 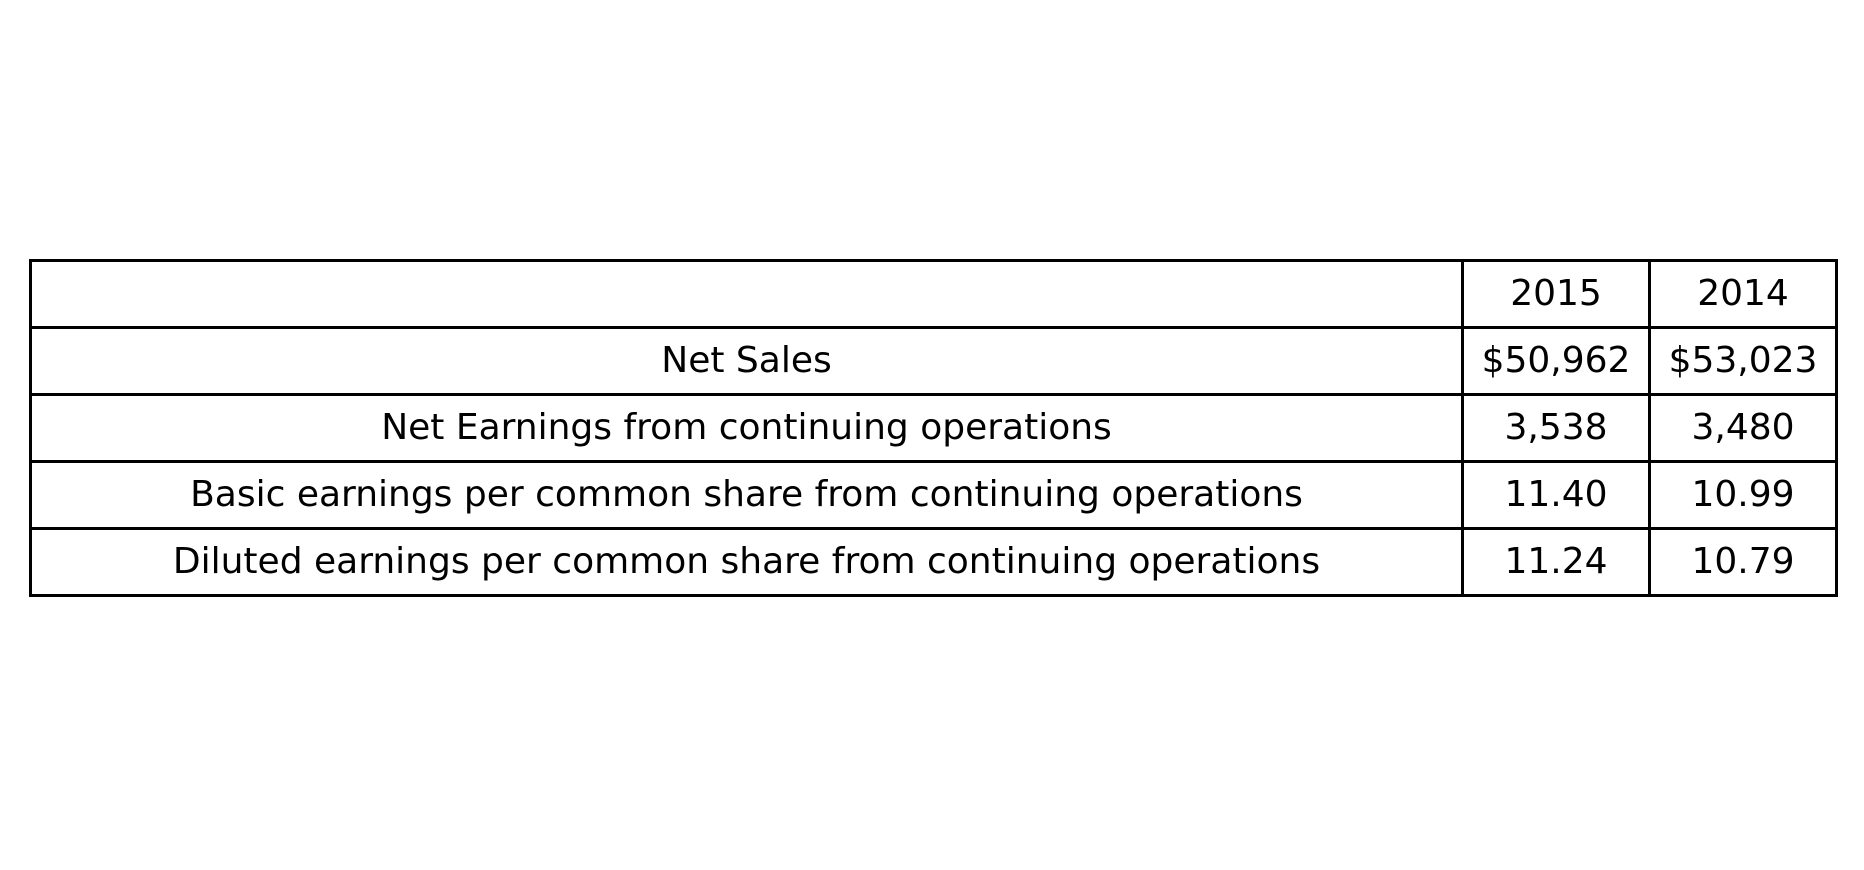 What do you see at coordinates (1556, 294) in the screenshot?
I see `header-year-2015: 2015` at bounding box center [1556, 294].